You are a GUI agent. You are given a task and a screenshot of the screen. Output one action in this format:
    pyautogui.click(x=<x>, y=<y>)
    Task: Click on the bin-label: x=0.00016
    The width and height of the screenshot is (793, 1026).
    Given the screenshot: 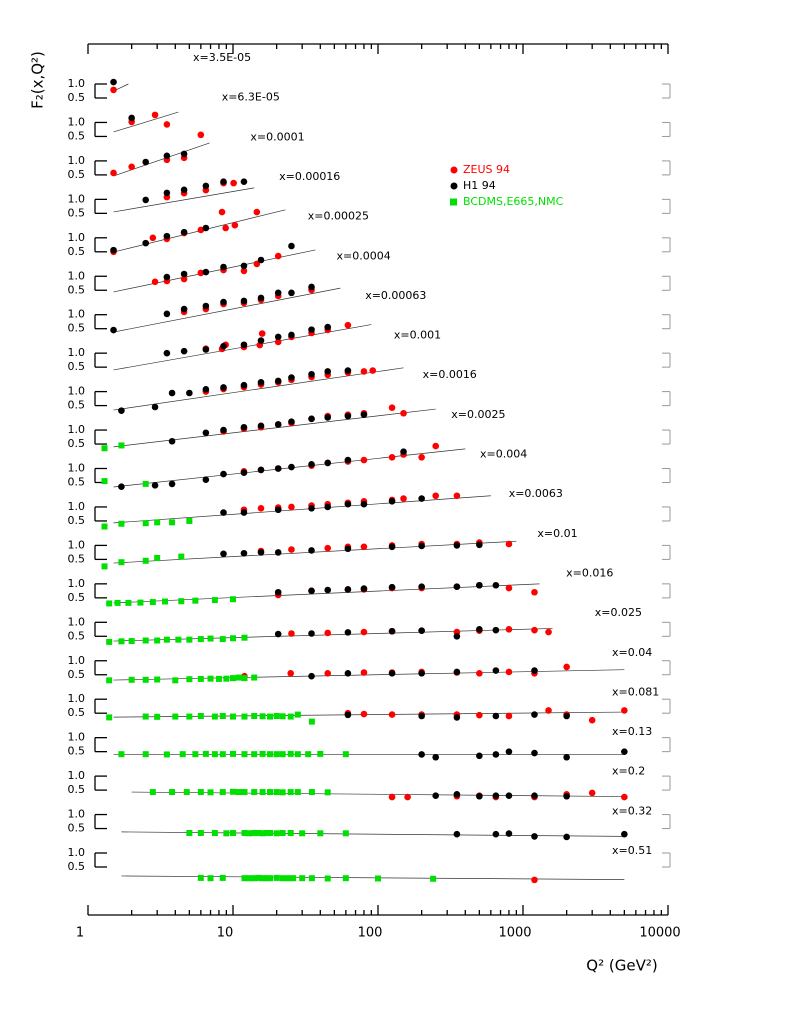 What is the action you would take?
    pyautogui.click(x=309, y=176)
    